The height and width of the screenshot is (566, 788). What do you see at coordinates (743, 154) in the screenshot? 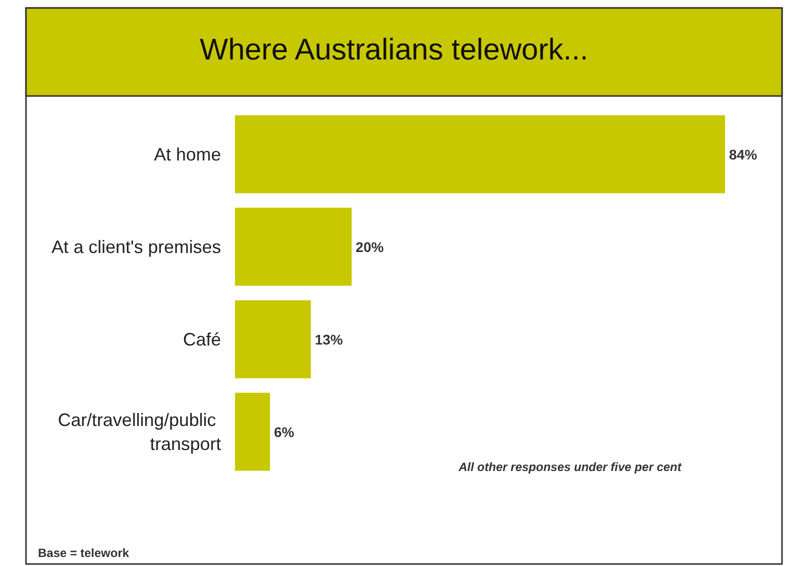
I see `data-label: 84%` at bounding box center [743, 154].